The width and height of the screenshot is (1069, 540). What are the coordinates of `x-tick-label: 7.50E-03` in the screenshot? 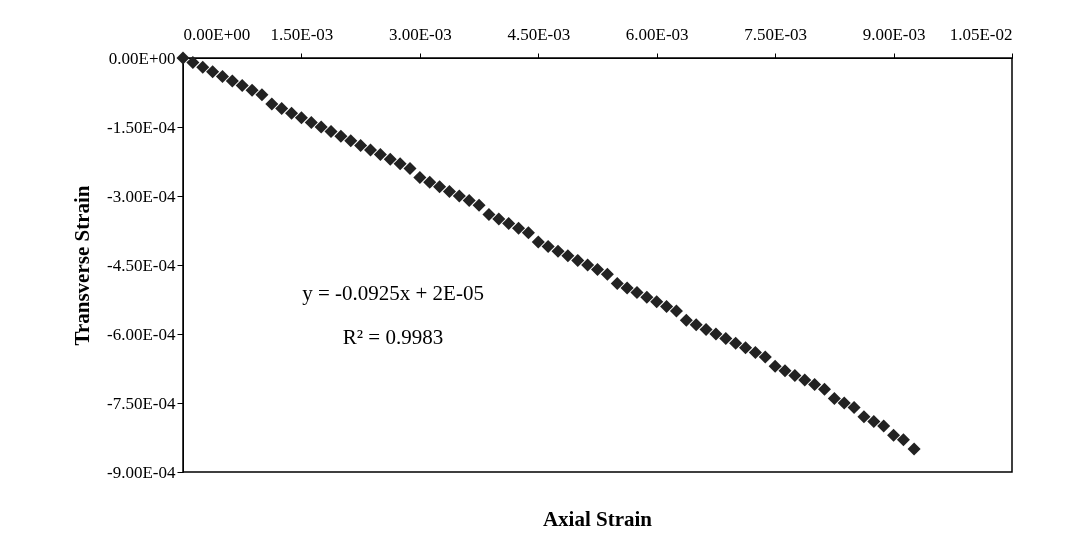 It's located at (776, 34).